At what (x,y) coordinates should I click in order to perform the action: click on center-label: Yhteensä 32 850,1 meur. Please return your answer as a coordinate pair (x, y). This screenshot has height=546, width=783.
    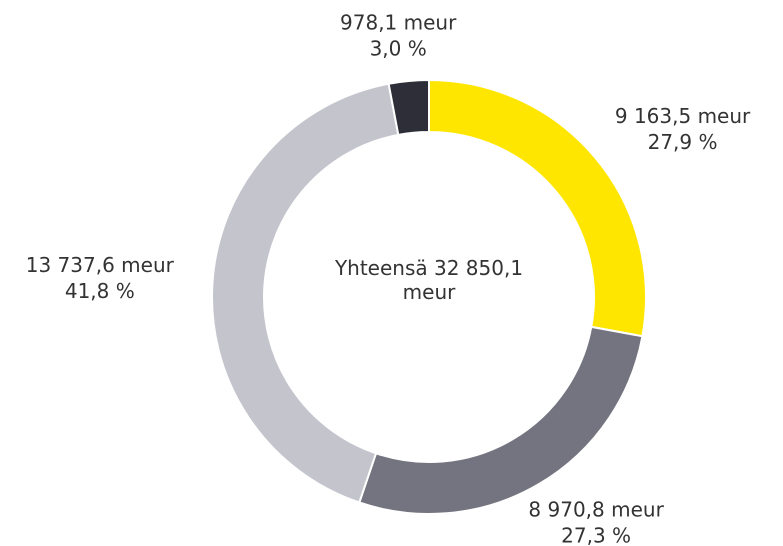
    Looking at the image, I should click on (429, 280).